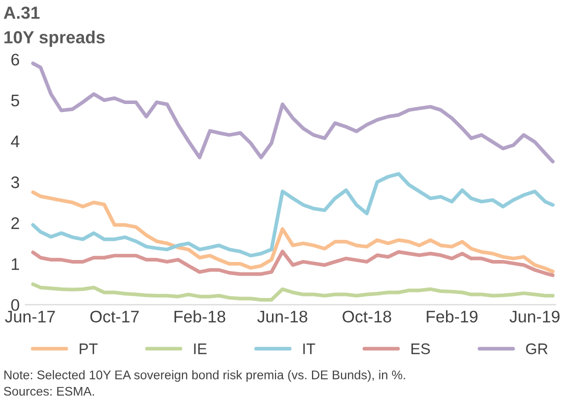 This screenshot has width=564, height=409. What do you see at coordinates (367, 316) in the screenshot?
I see `x-tick-label: Oct-18` at bounding box center [367, 316].